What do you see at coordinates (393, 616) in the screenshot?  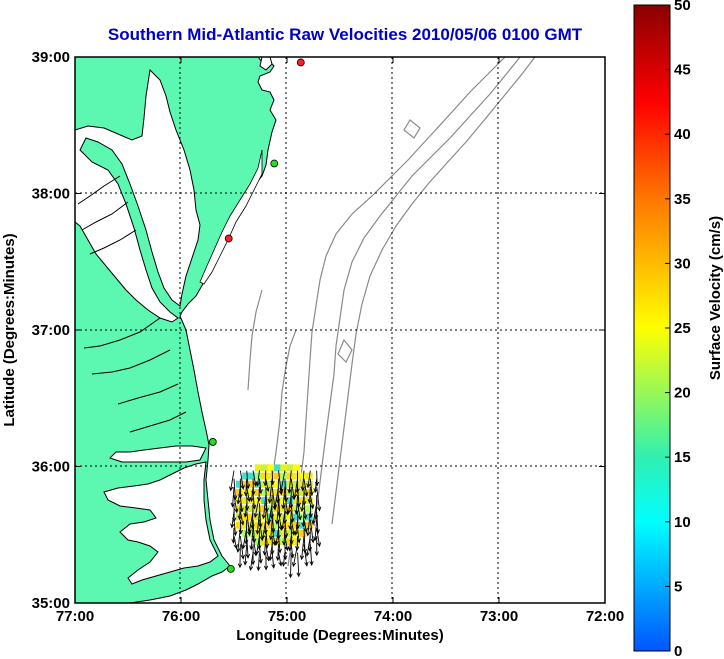 I see `x-tick-label: 74:00` at bounding box center [393, 616].